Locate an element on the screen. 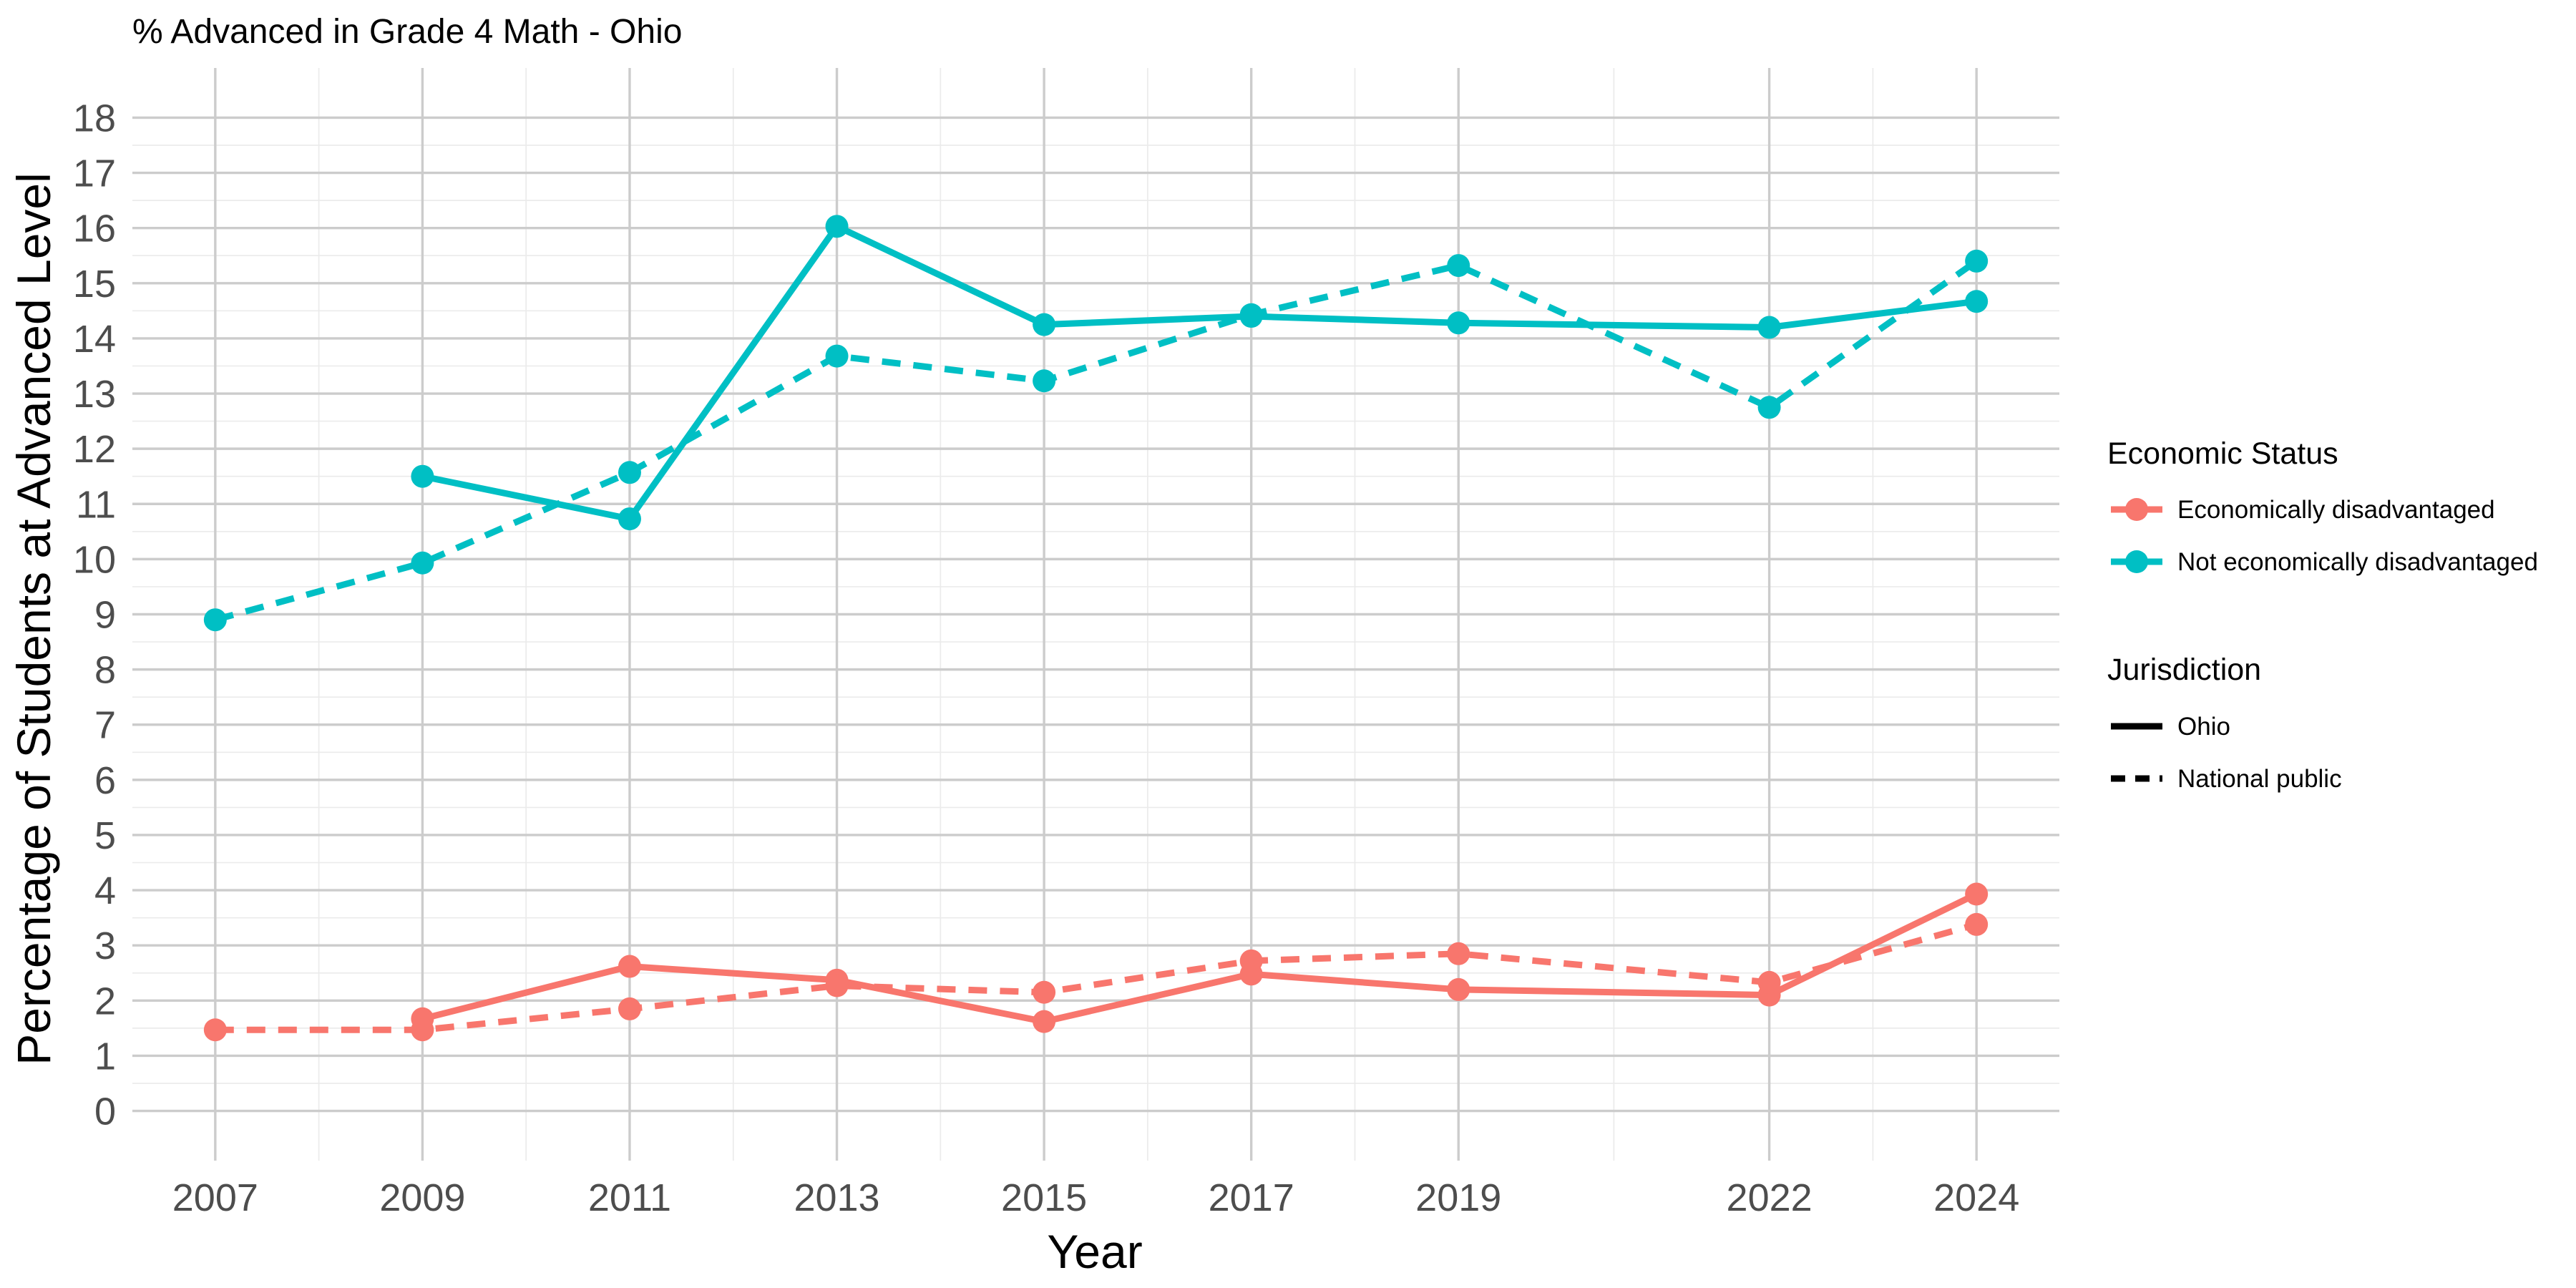 This screenshot has width=2576, height=1288. x-tick-label: 2013 is located at coordinates (836, 1197).